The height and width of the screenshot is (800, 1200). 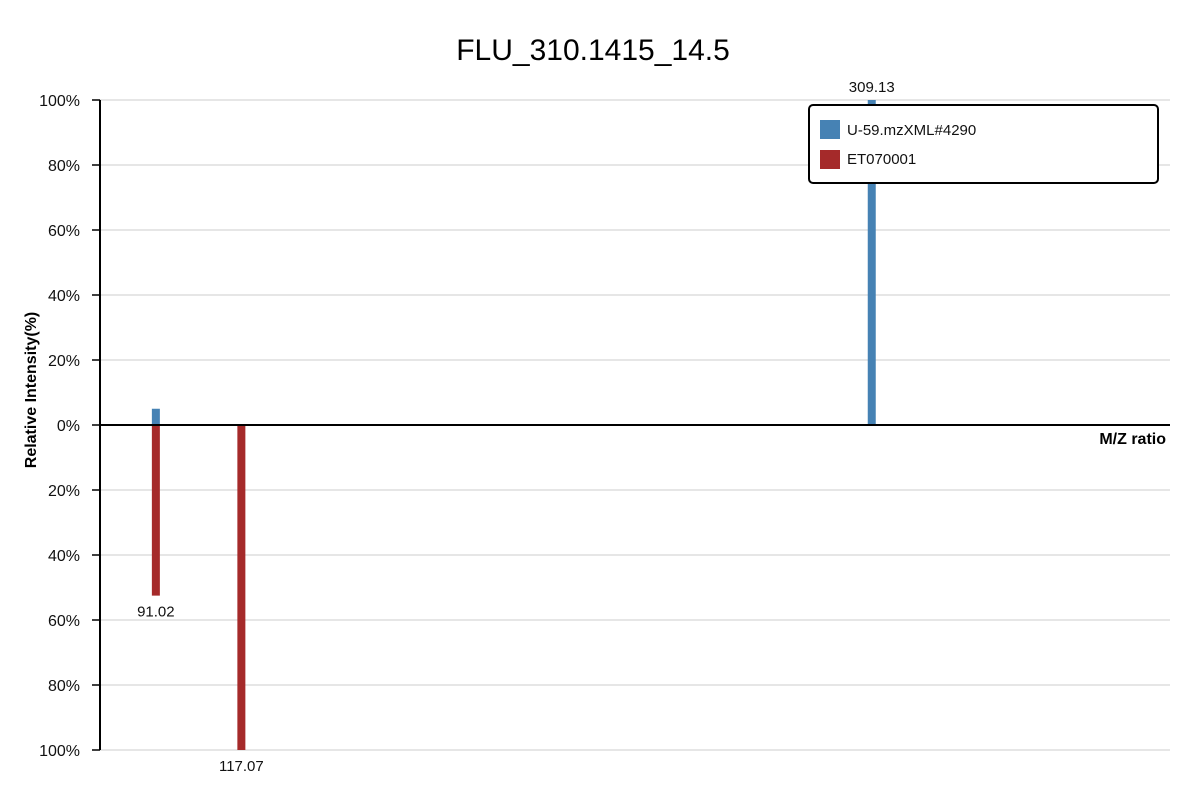 I want to click on legend-label-series-1: U-59.mzXML#4290, so click(x=911, y=130).